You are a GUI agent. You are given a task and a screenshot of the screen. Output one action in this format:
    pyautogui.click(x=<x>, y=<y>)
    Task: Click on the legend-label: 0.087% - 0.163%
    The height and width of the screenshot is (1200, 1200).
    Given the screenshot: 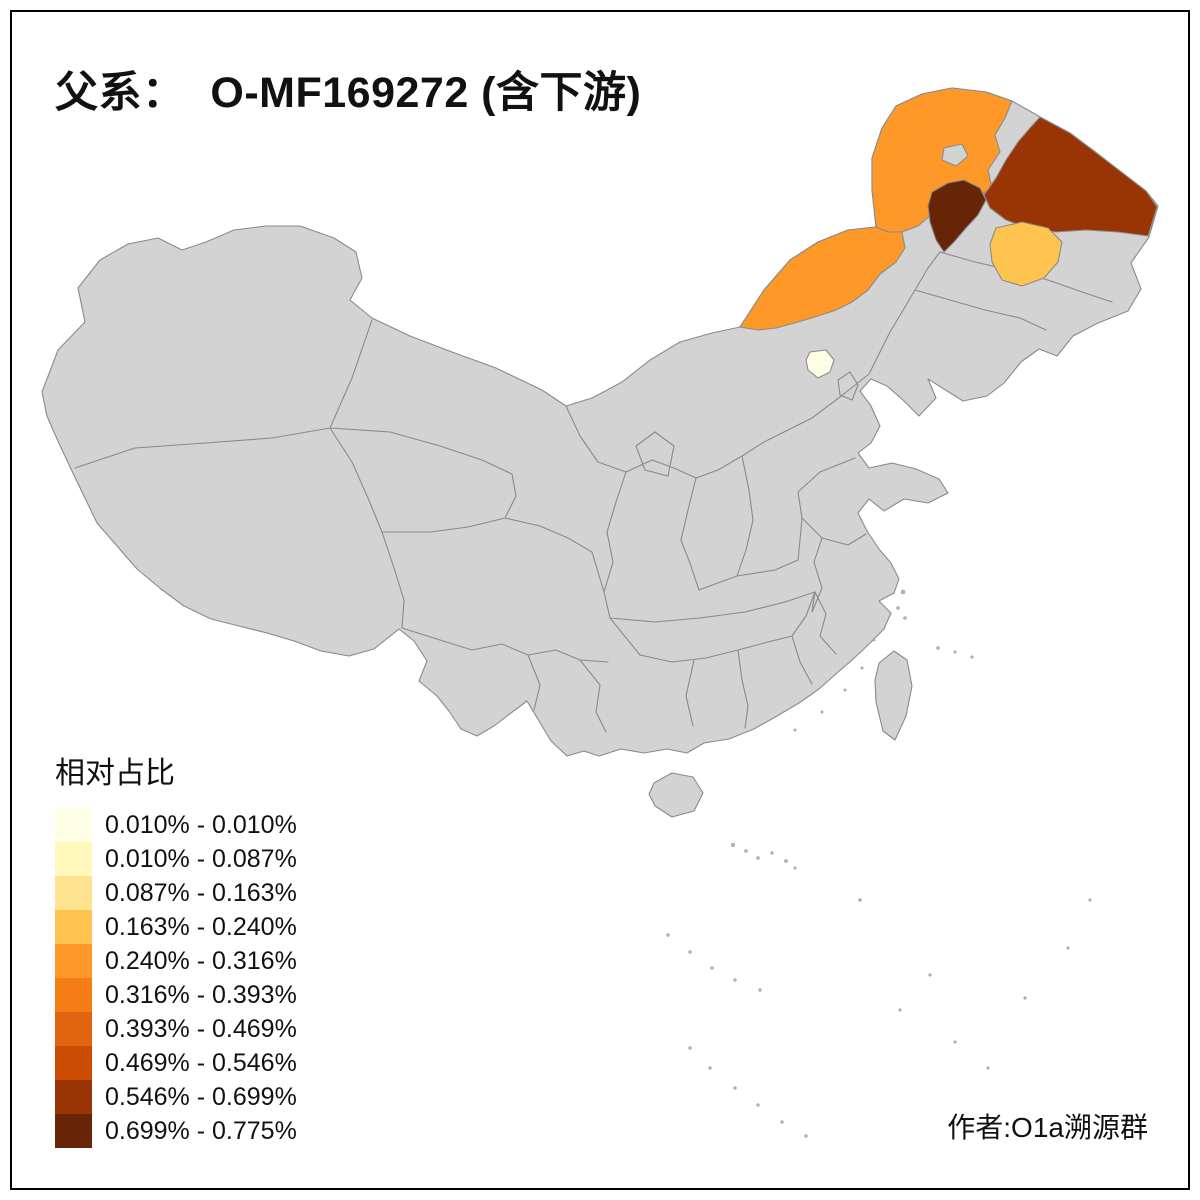 What is the action you would take?
    pyautogui.click(x=201, y=892)
    